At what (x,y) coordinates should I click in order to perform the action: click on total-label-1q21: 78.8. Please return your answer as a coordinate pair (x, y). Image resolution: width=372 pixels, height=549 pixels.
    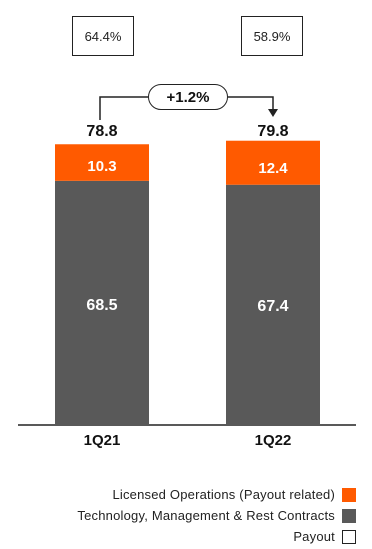
    Looking at the image, I should click on (102, 131).